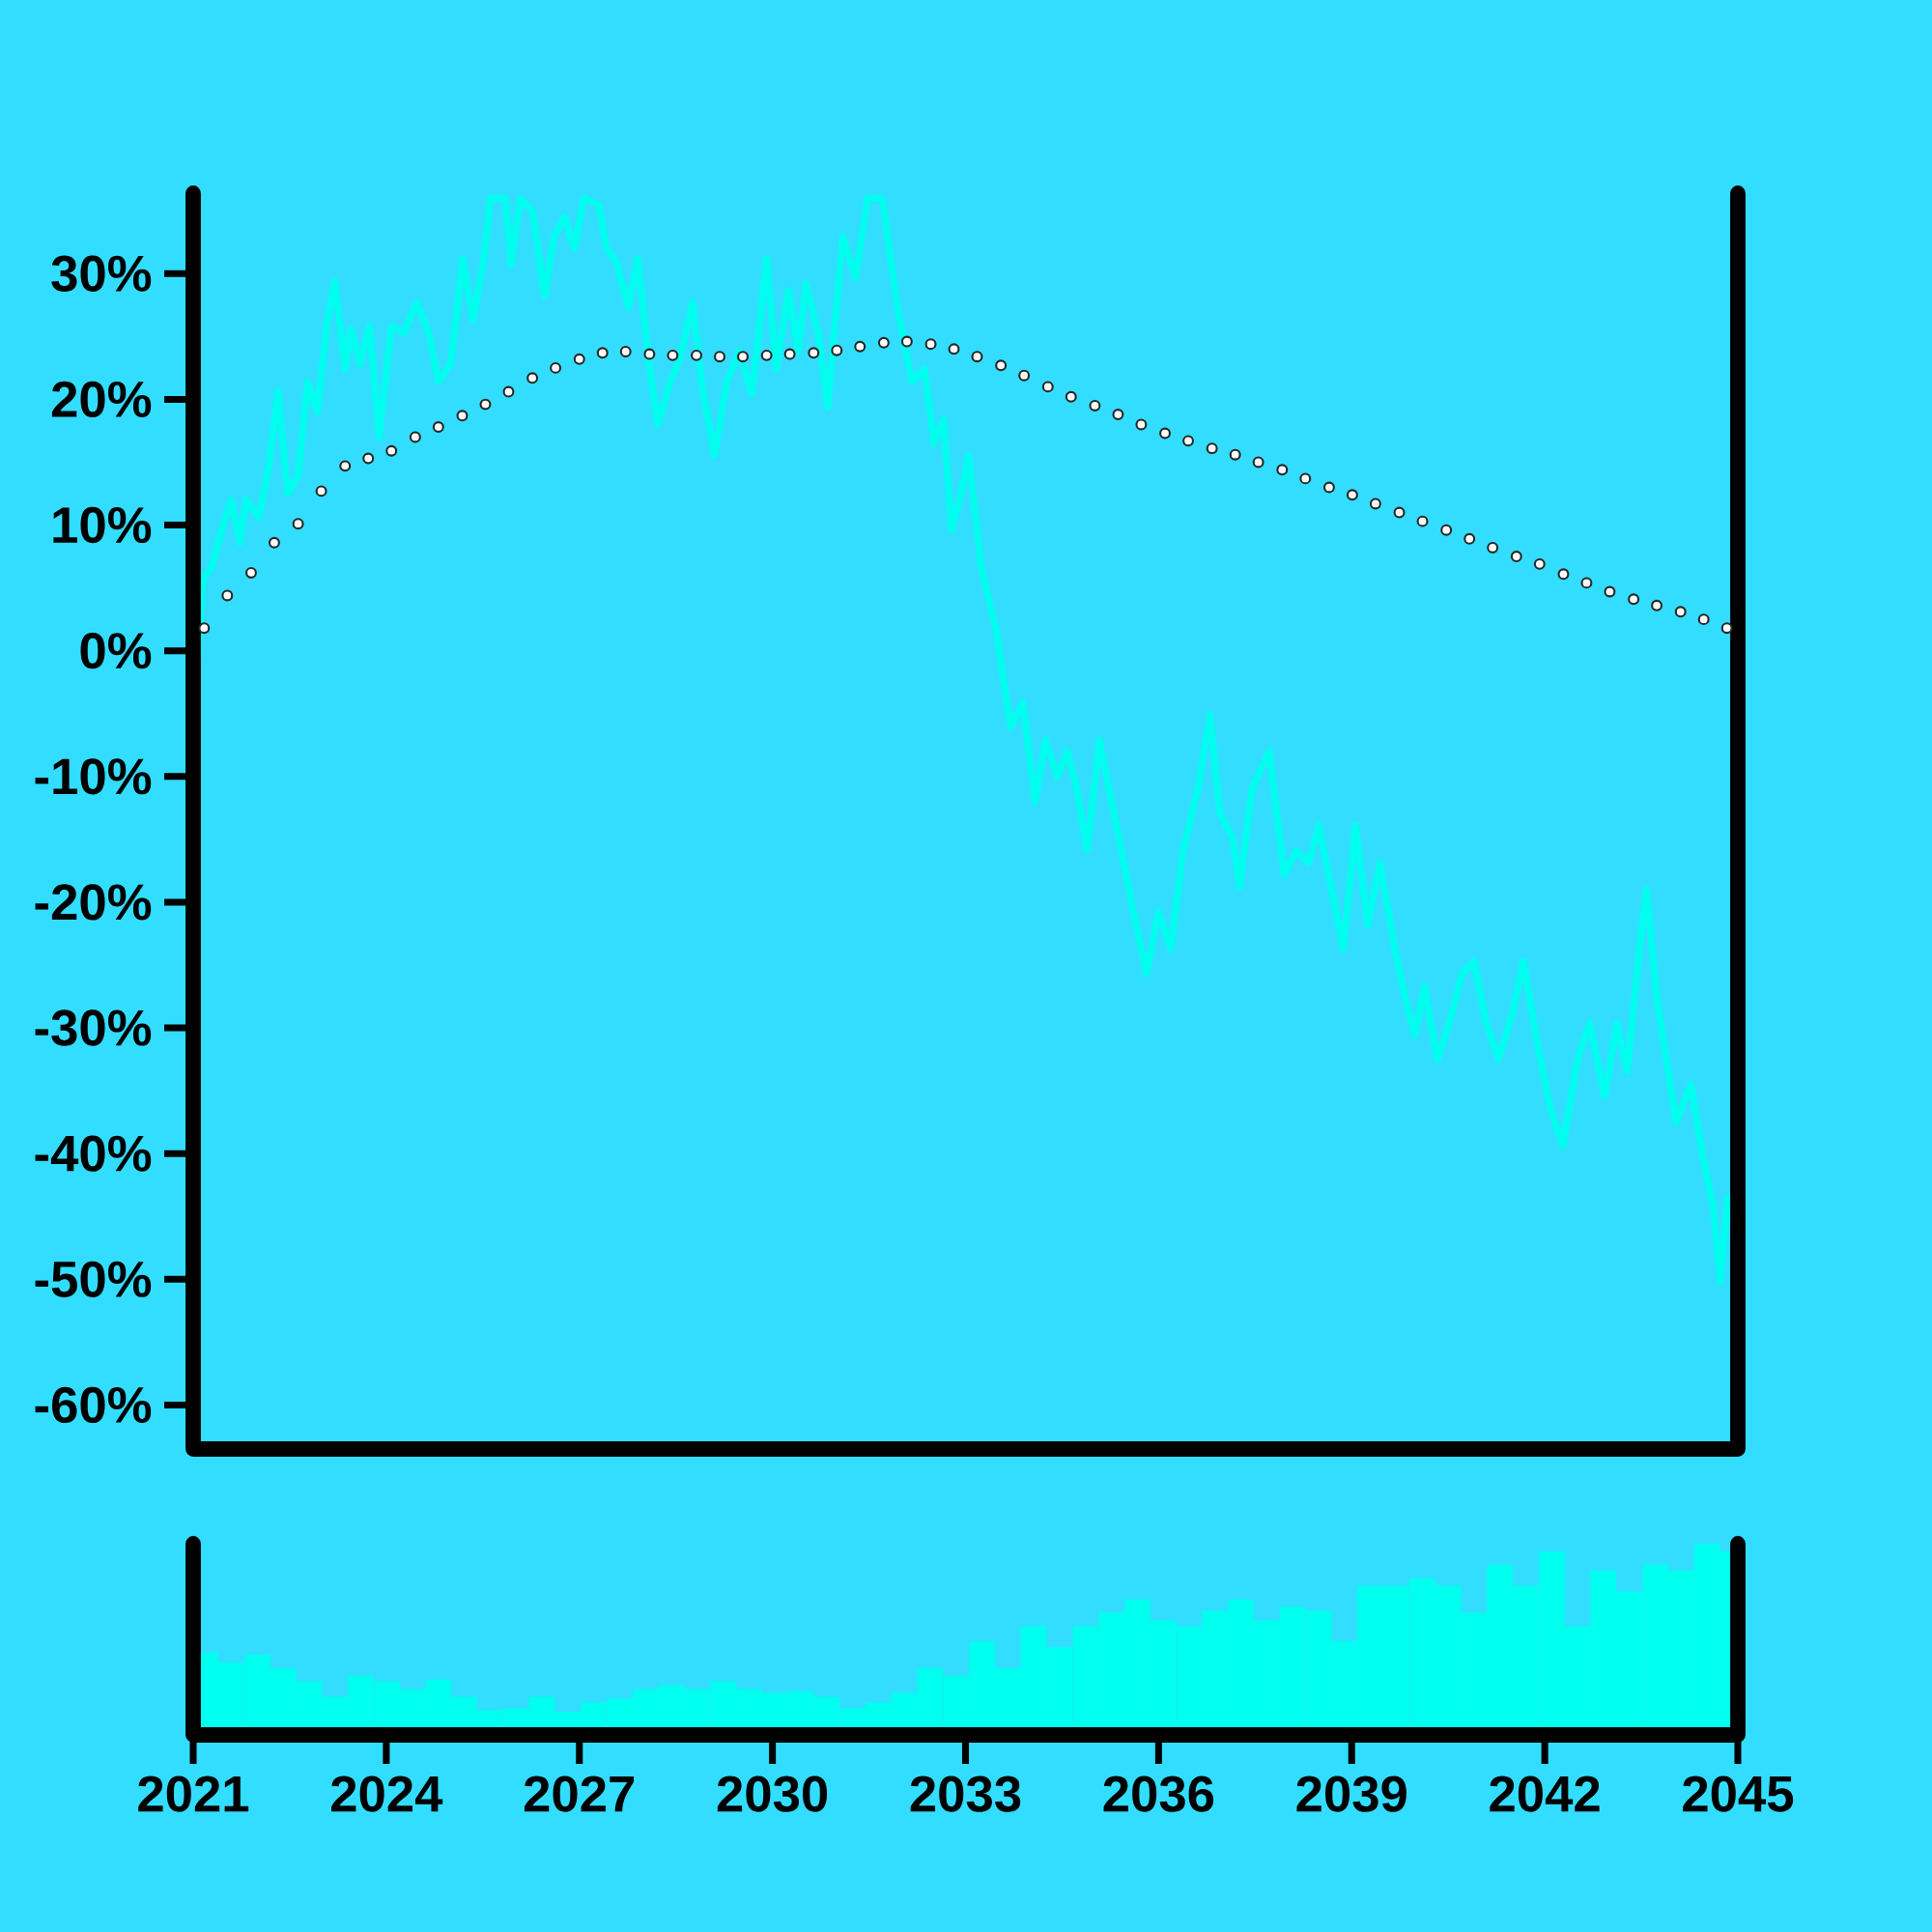  I want to click on y-tick-label: -60%, so click(93, 1405).